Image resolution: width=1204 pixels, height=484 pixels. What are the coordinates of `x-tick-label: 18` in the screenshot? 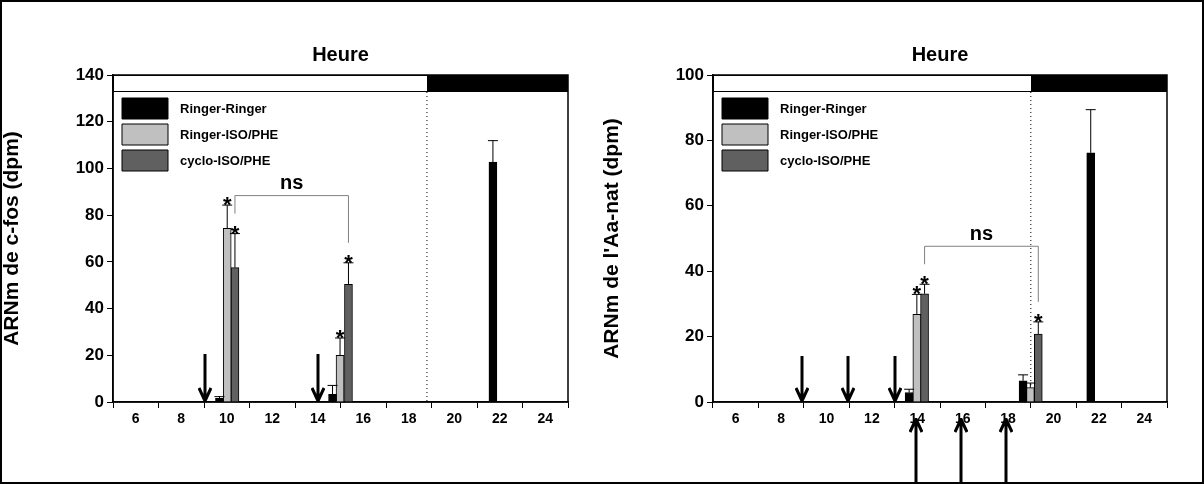 It's located at (408, 418).